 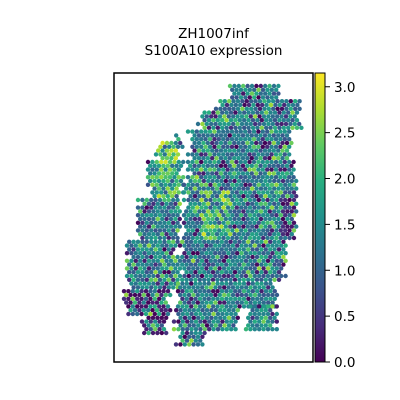 What do you see at coordinates (344, 271) in the screenshot?
I see `colorbar-tick-label: 1.0` at bounding box center [344, 271].